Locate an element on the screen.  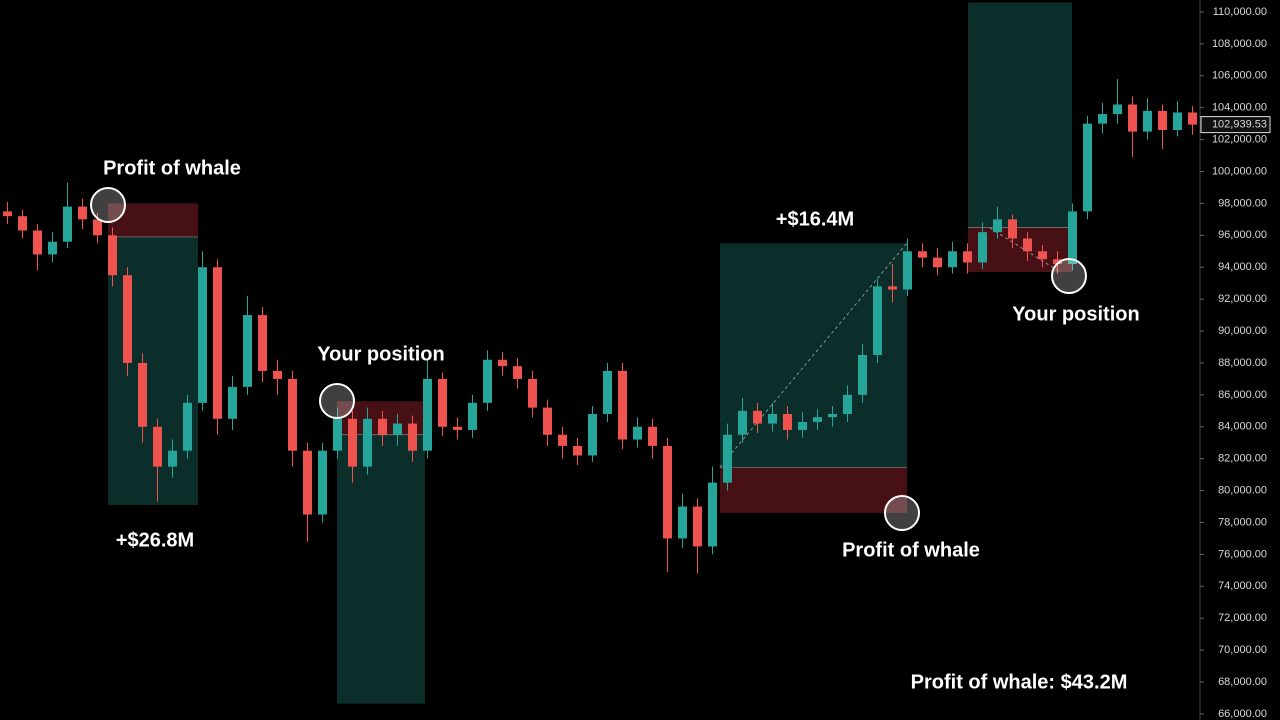
y-tick-label: 78,000.00 is located at coordinates (1242, 522).